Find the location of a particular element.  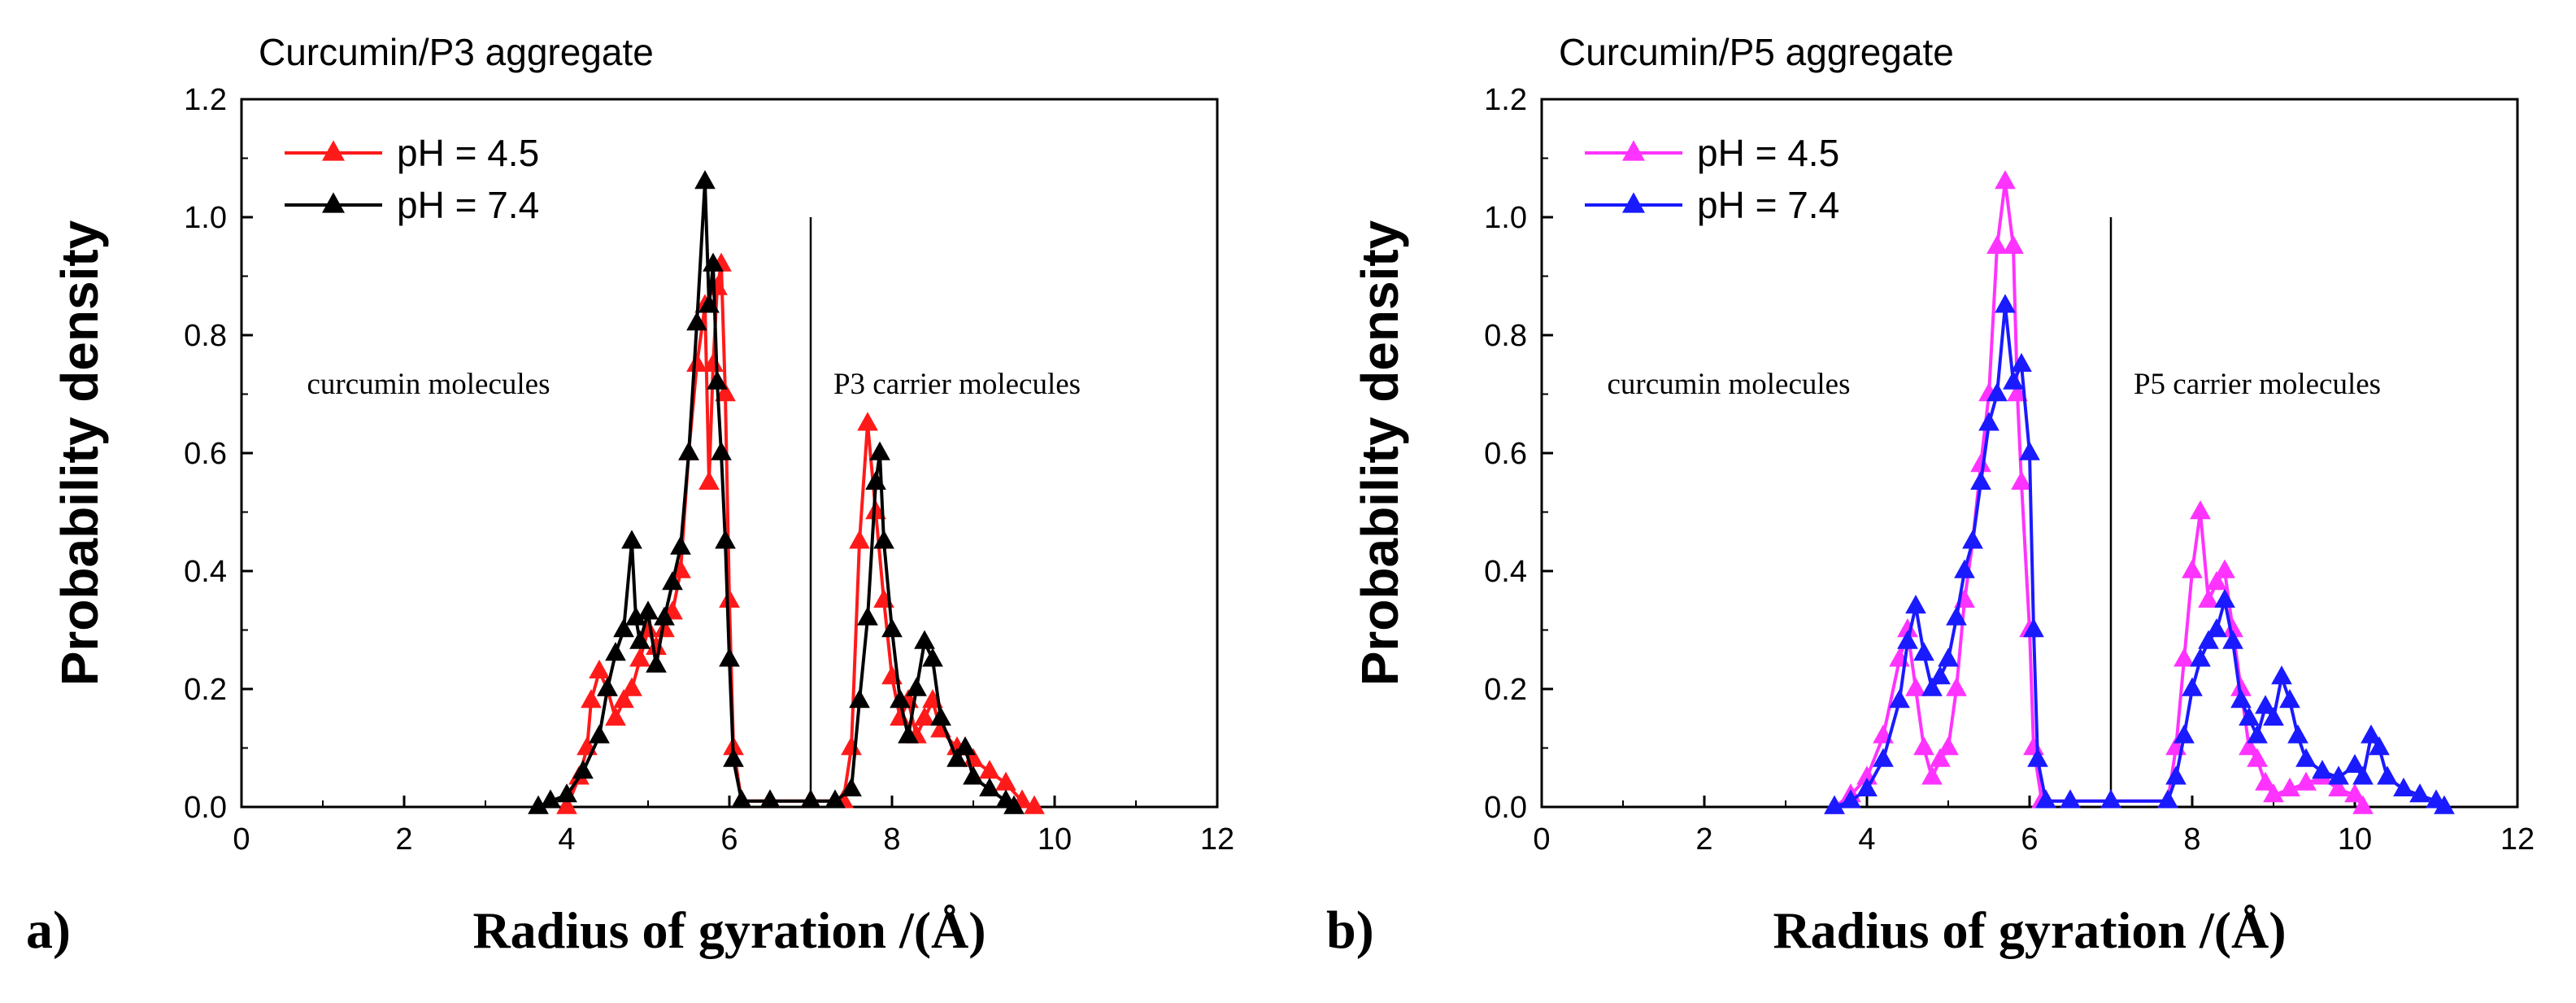

y-axis-label: Probability density is located at coordinates (1380, 453).